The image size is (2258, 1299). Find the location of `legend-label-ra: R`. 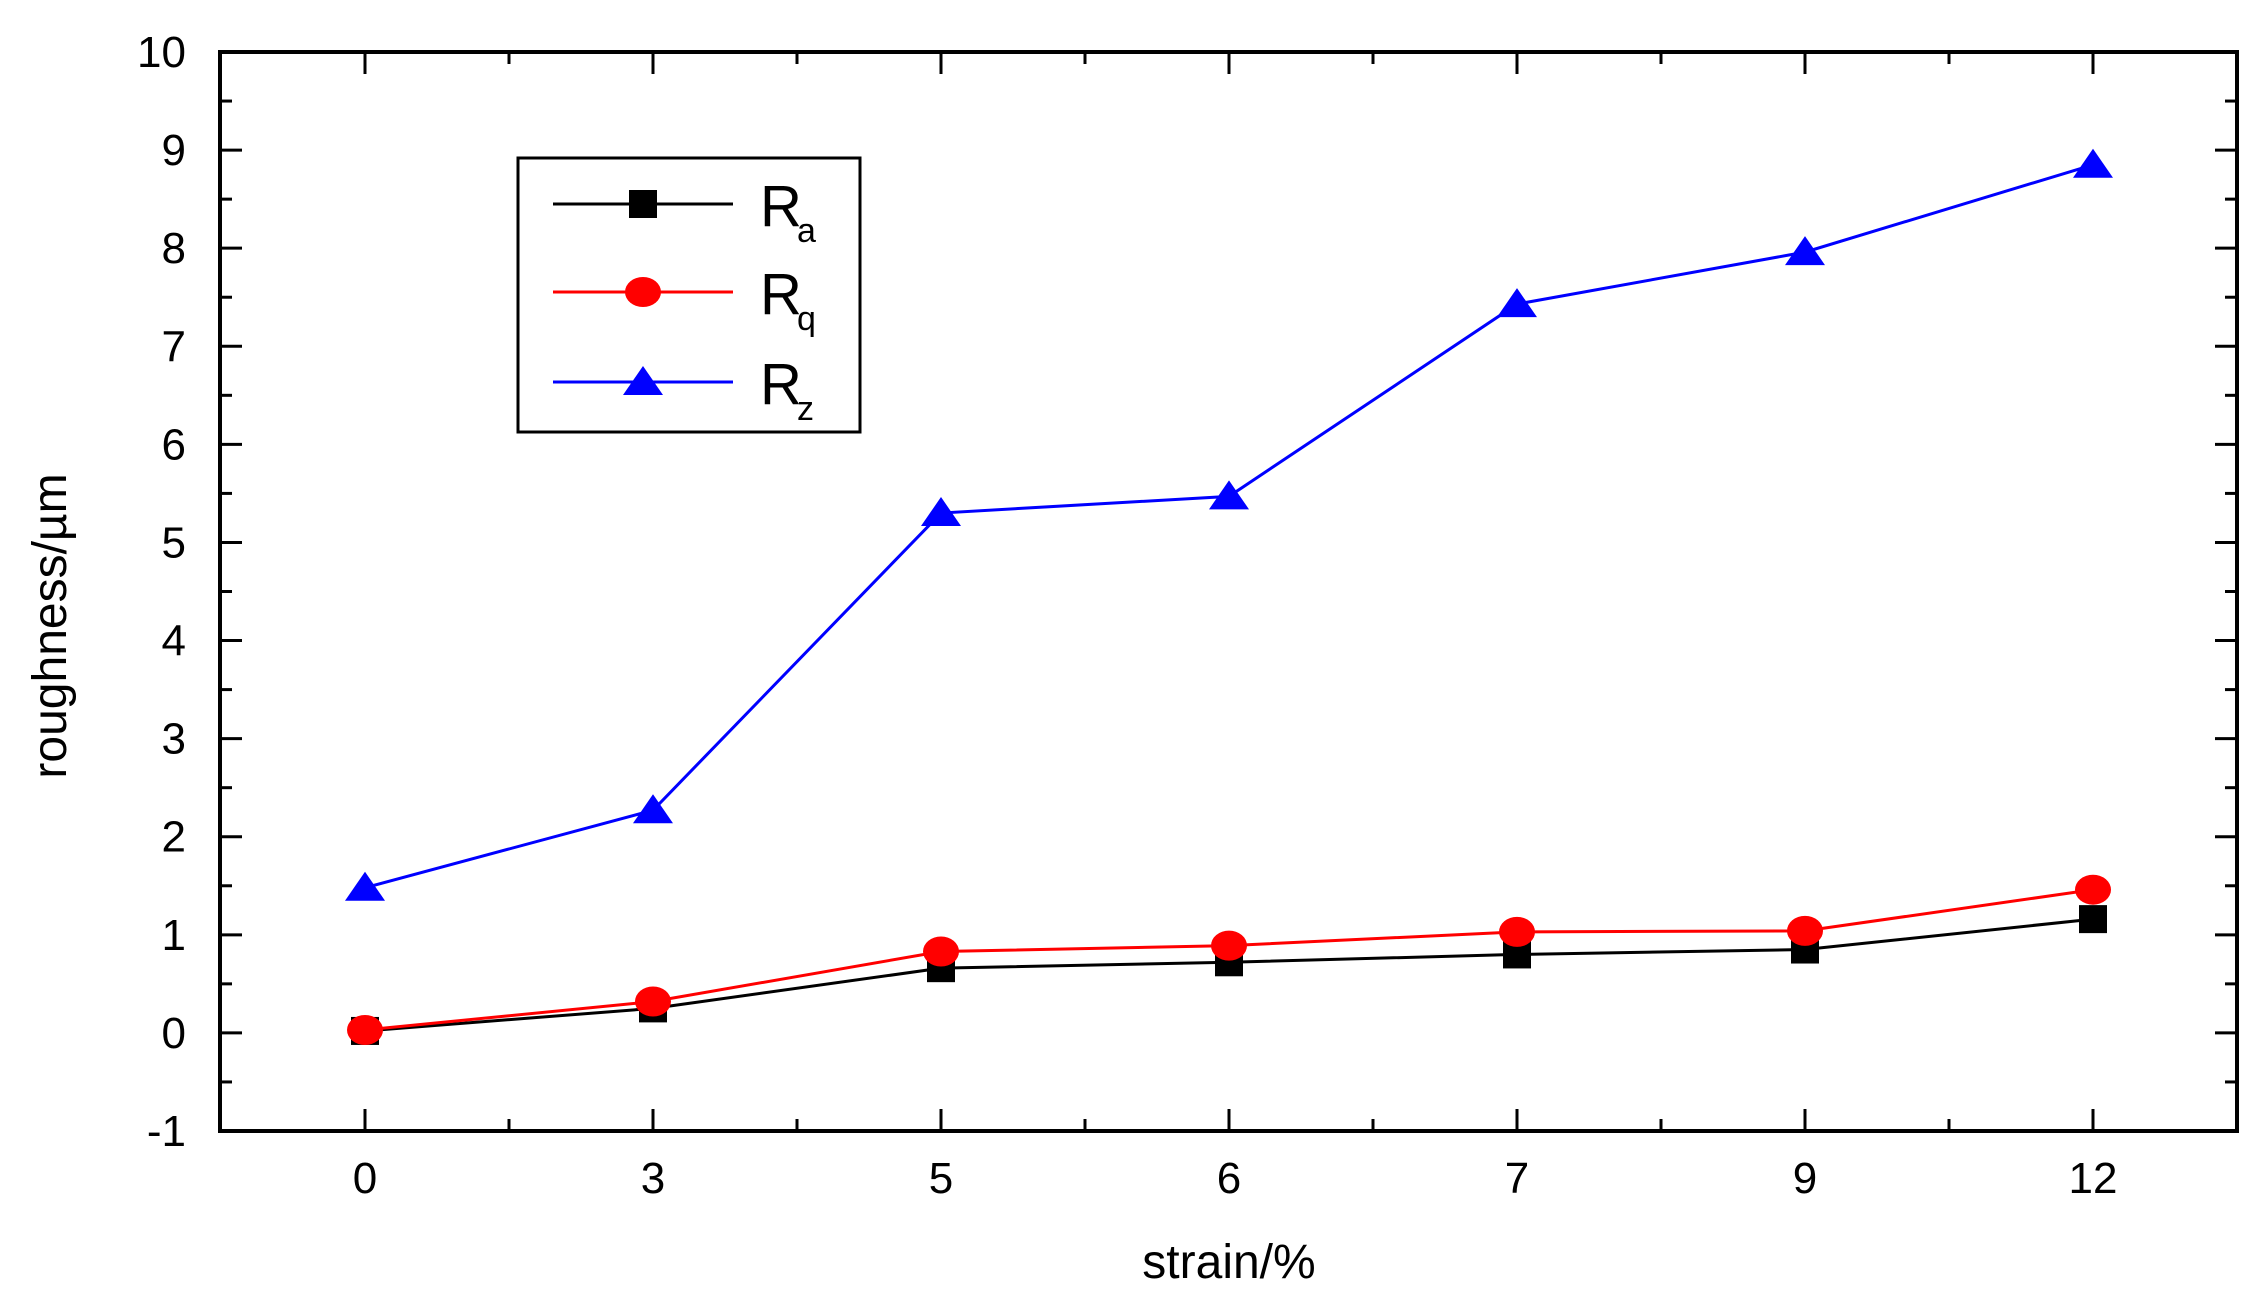

legend-label-ra: R is located at coordinates (781, 206).